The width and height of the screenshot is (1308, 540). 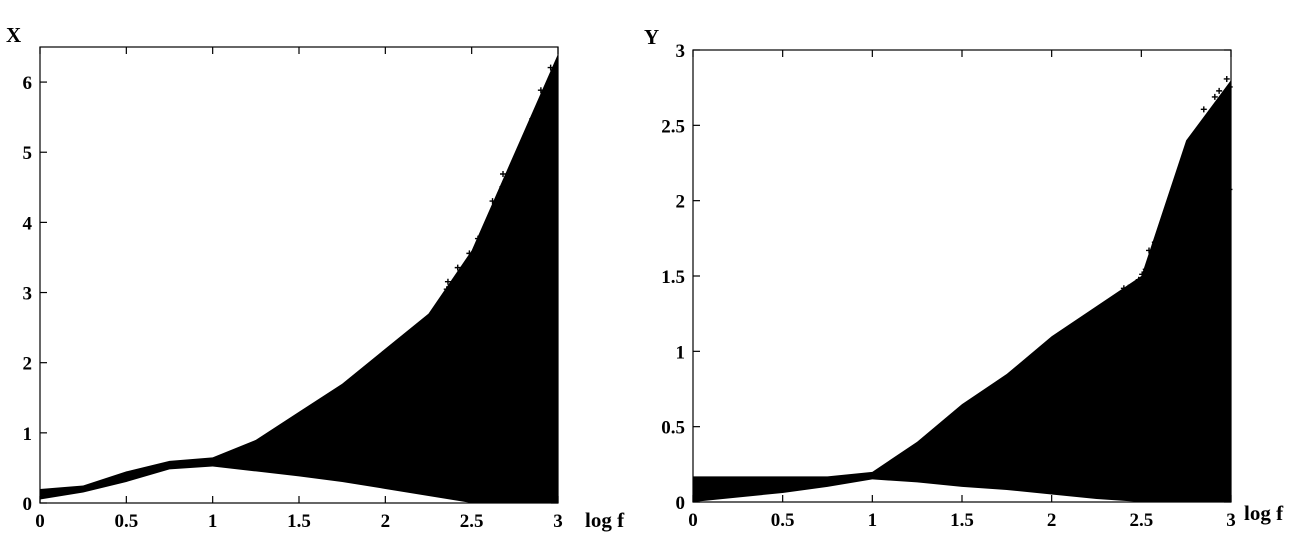 What do you see at coordinates (962, 520) in the screenshot?
I see `y-xtick-label: 1.5` at bounding box center [962, 520].